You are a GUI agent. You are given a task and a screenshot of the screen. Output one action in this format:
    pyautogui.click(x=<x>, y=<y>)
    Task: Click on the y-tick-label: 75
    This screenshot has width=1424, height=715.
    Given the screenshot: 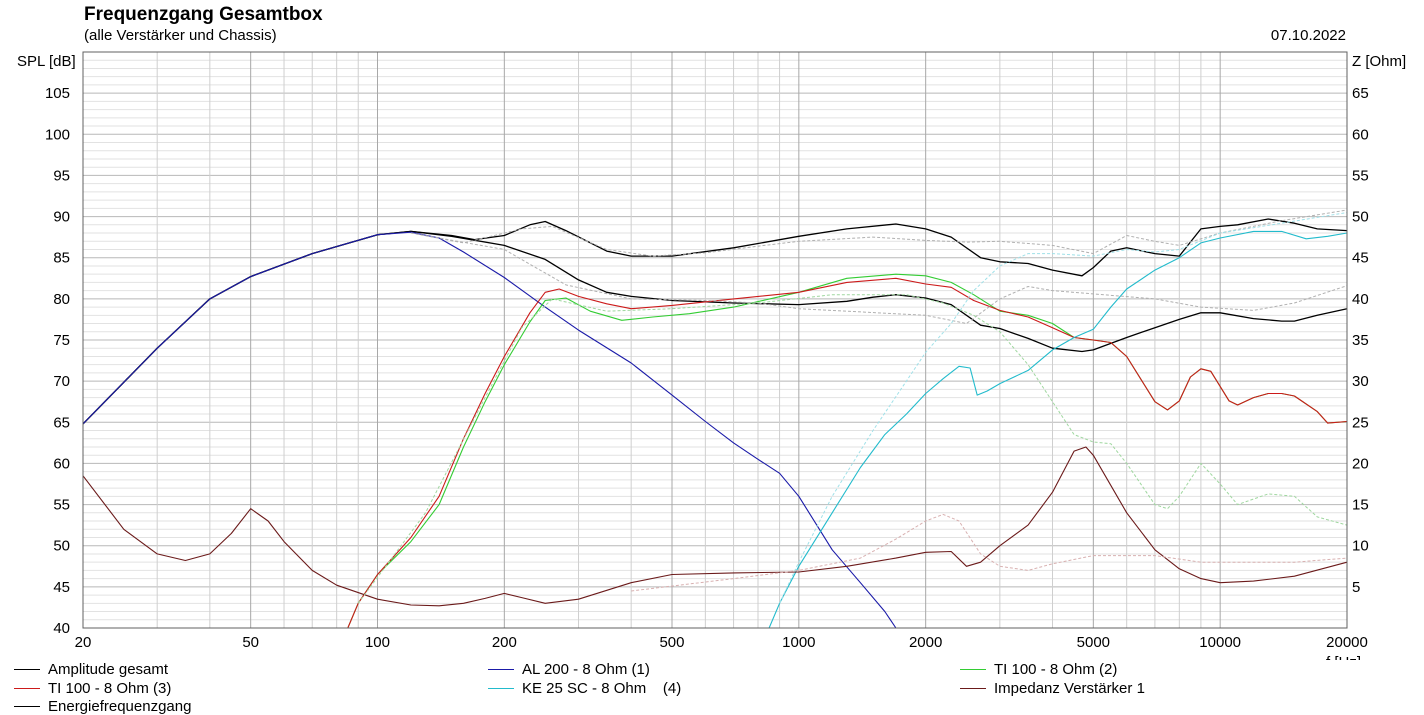 What is the action you would take?
    pyautogui.click(x=61, y=340)
    